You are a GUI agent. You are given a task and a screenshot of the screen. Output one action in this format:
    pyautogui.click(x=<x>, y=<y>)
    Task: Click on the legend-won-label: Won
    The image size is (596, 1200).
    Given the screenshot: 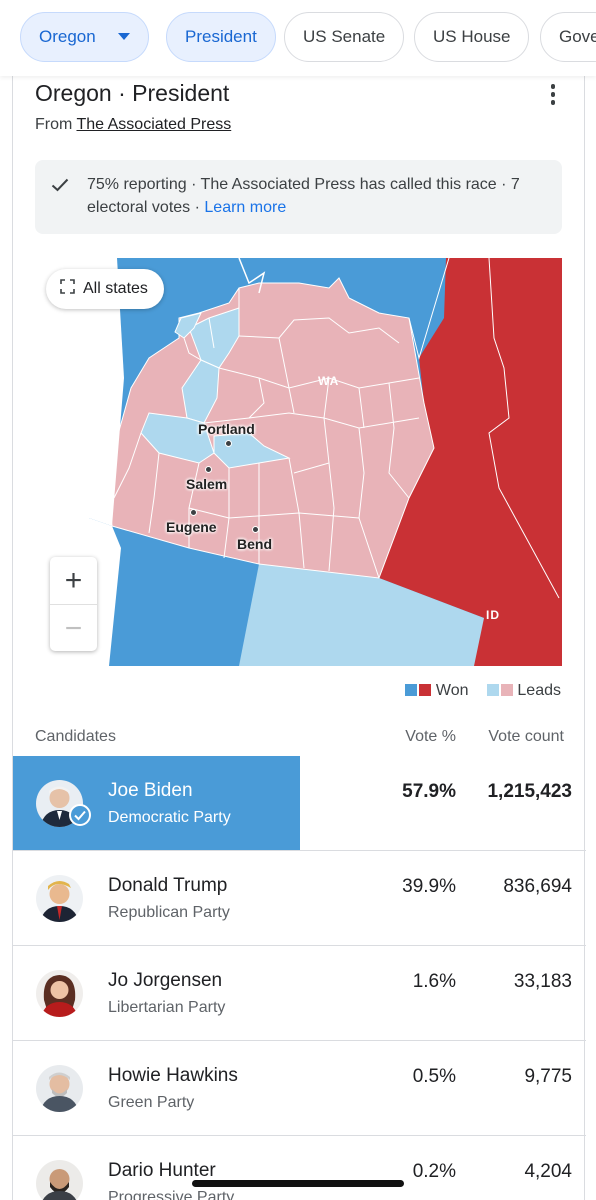 What is the action you would take?
    pyautogui.click(x=452, y=690)
    